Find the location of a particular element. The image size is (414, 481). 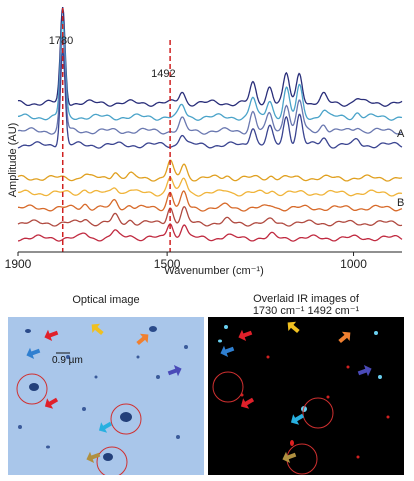

optical-circles is located at coordinates (79, 424).